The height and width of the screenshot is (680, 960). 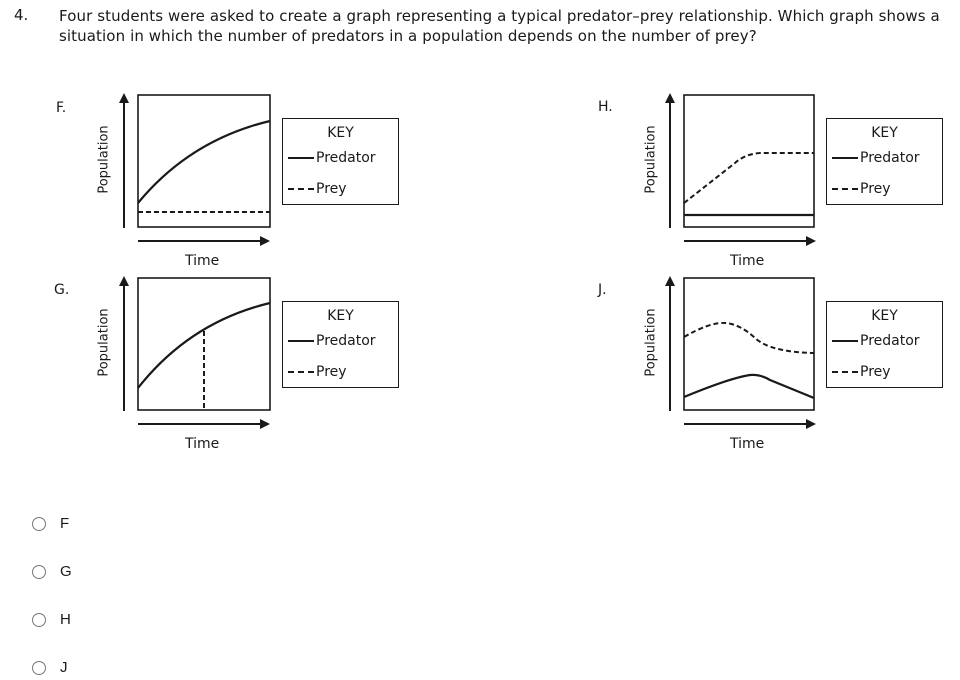 What do you see at coordinates (61, 108) in the screenshot?
I see `graph-label-f: F.` at bounding box center [61, 108].